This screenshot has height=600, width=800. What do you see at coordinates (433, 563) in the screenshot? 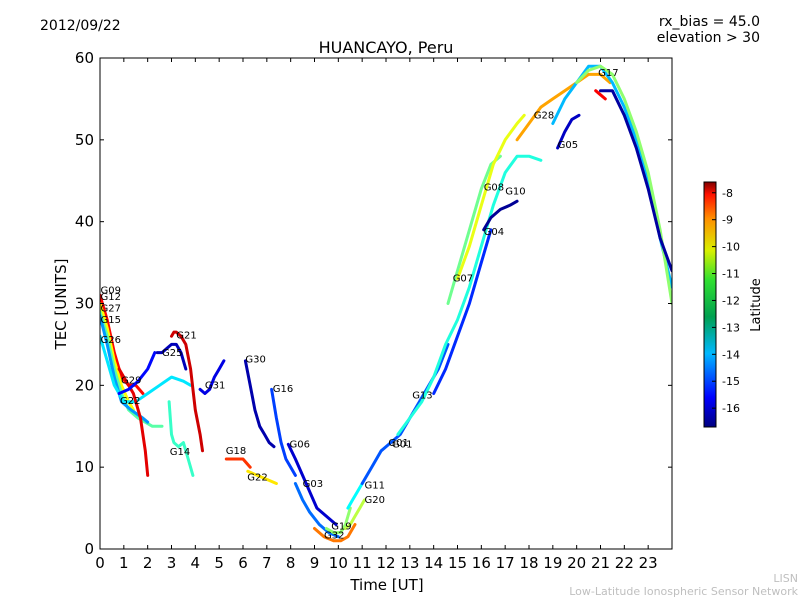
I see `x-tick-label: 14` at bounding box center [433, 563].